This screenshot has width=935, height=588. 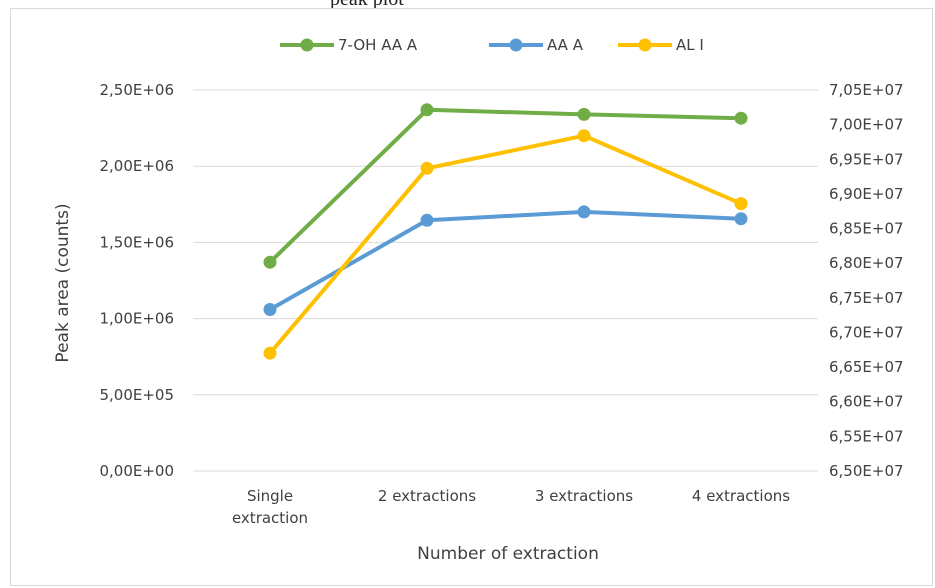 I want to click on left-y-tick-label: 1,50E+06, so click(x=136, y=242).